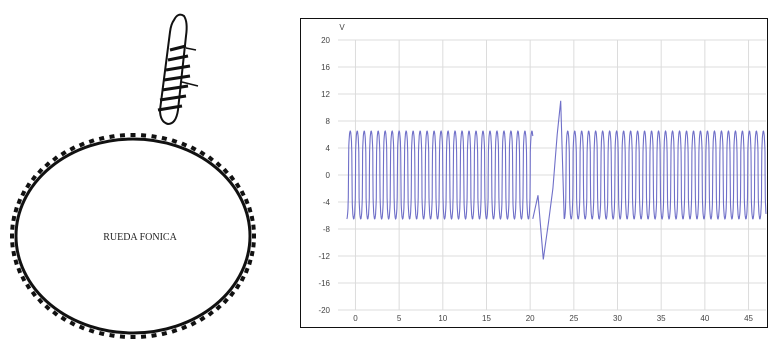  I want to click on x-tick-label: 10, so click(442, 318).